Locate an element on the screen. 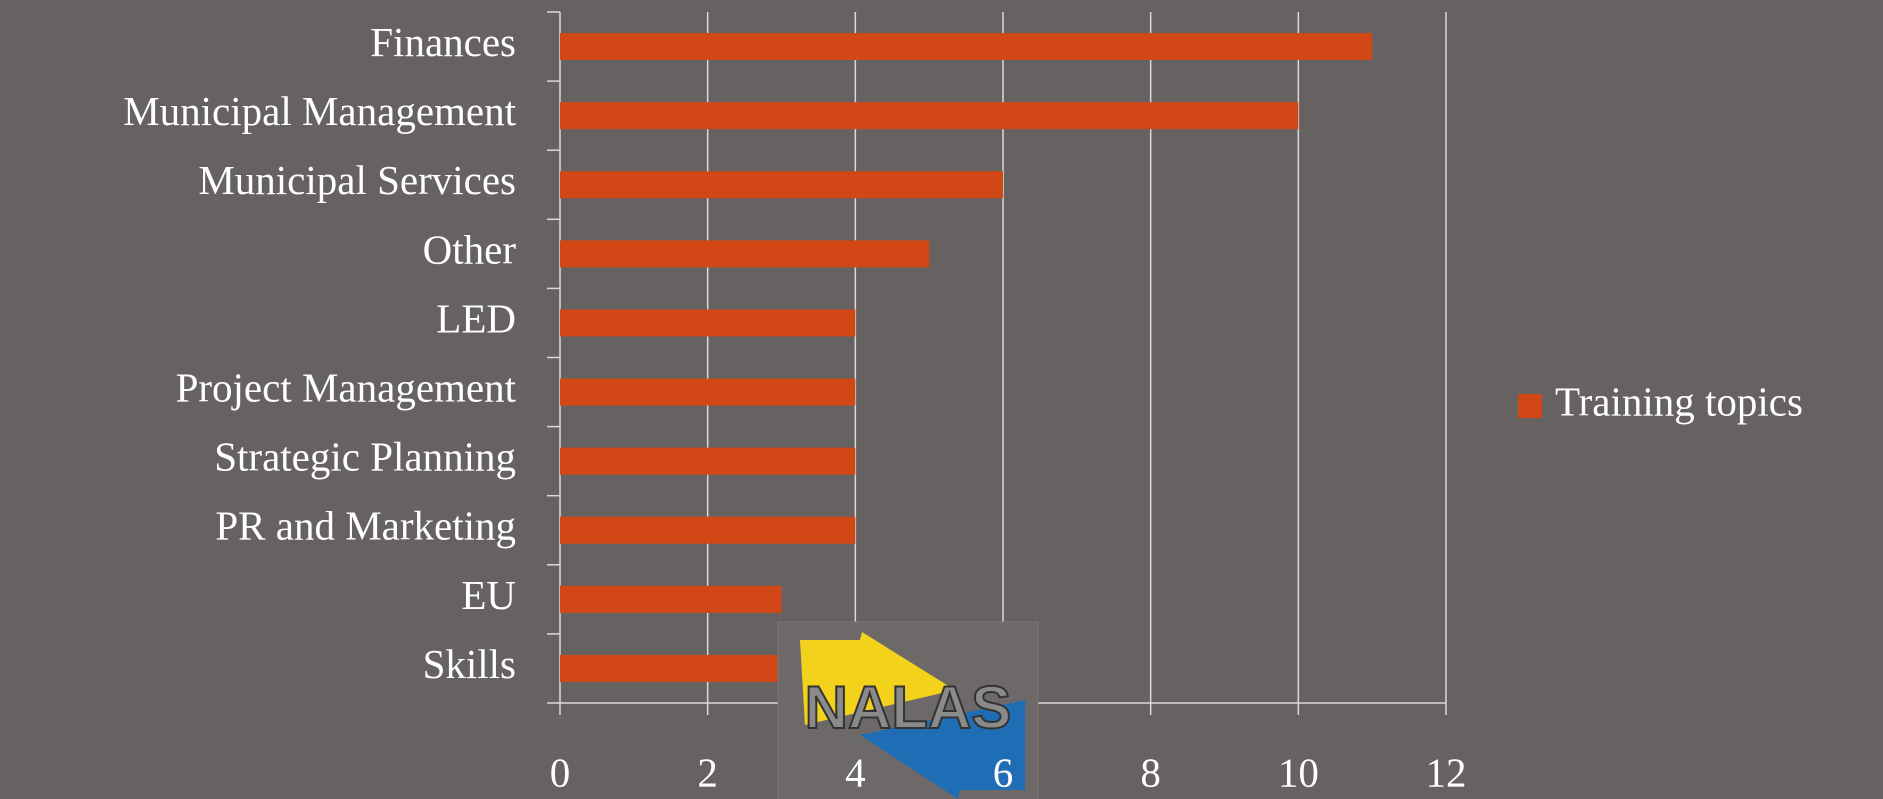 The height and width of the screenshot is (799, 1883). y-tick-label: Municipal Services is located at coordinates (357, 180).